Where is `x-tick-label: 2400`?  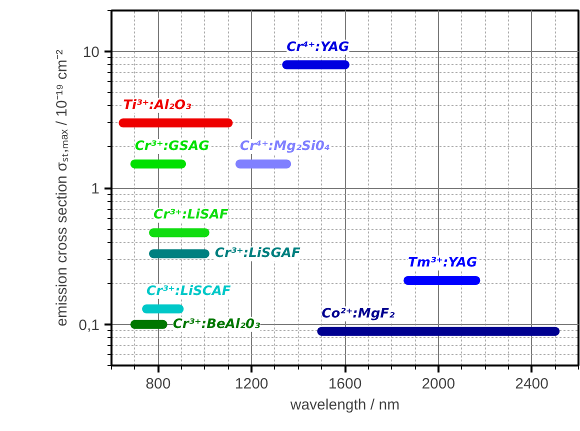 x-tick-label: 2400 is located at coordinates (531, 384).